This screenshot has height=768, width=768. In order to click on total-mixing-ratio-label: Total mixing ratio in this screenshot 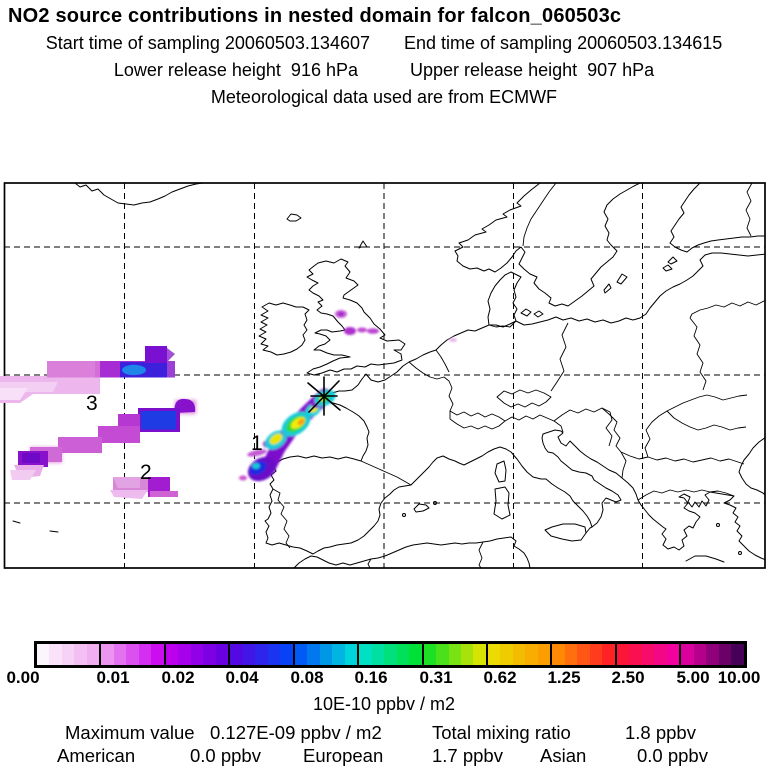, I will do `click(501, 732)`.